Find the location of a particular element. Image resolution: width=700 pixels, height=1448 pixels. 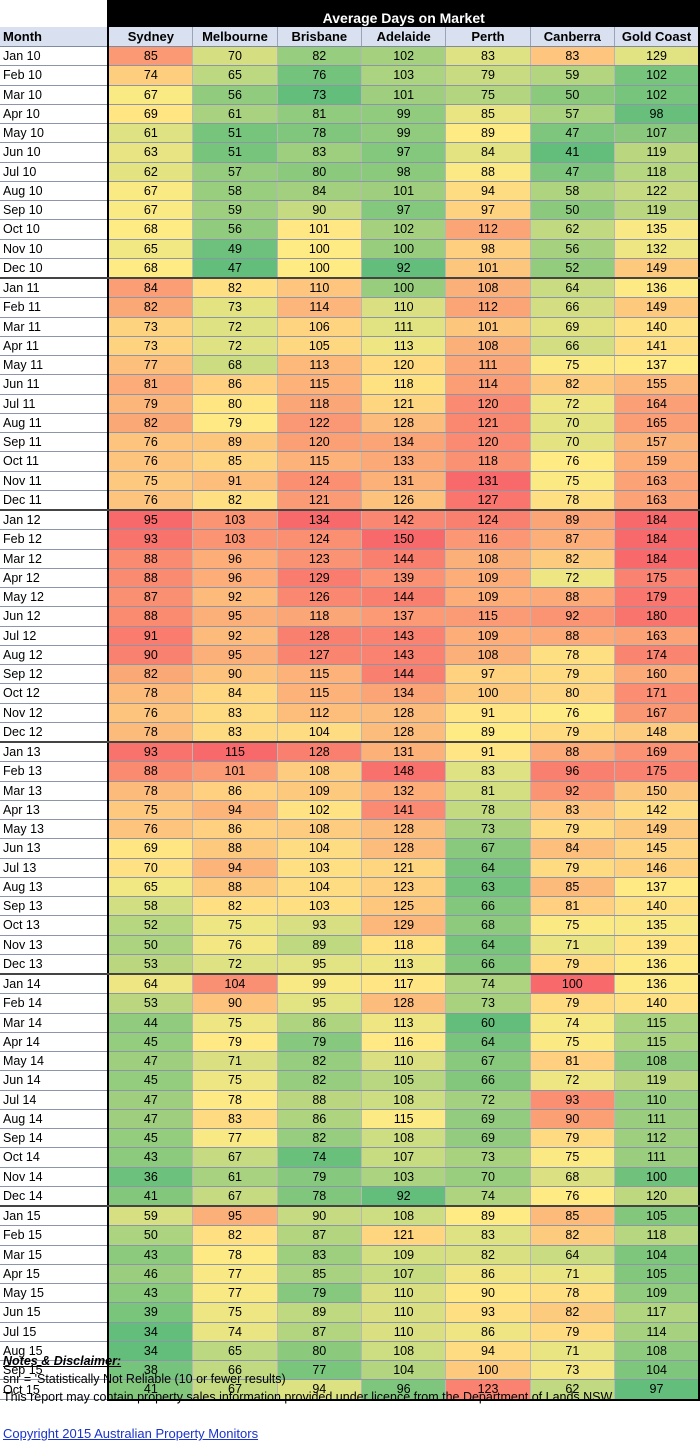

heatmap-cell: 66 is located at coordinates (235, 1370).